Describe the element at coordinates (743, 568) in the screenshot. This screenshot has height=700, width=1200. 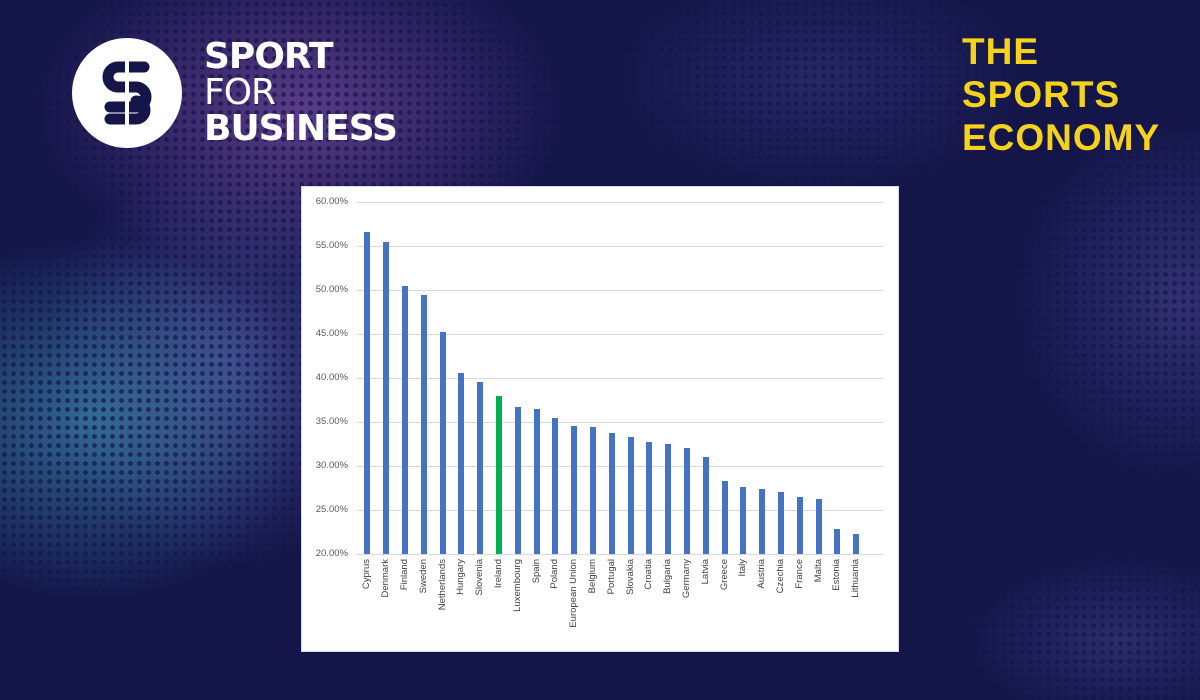
I see `x-tick-label: Italy` at that location.